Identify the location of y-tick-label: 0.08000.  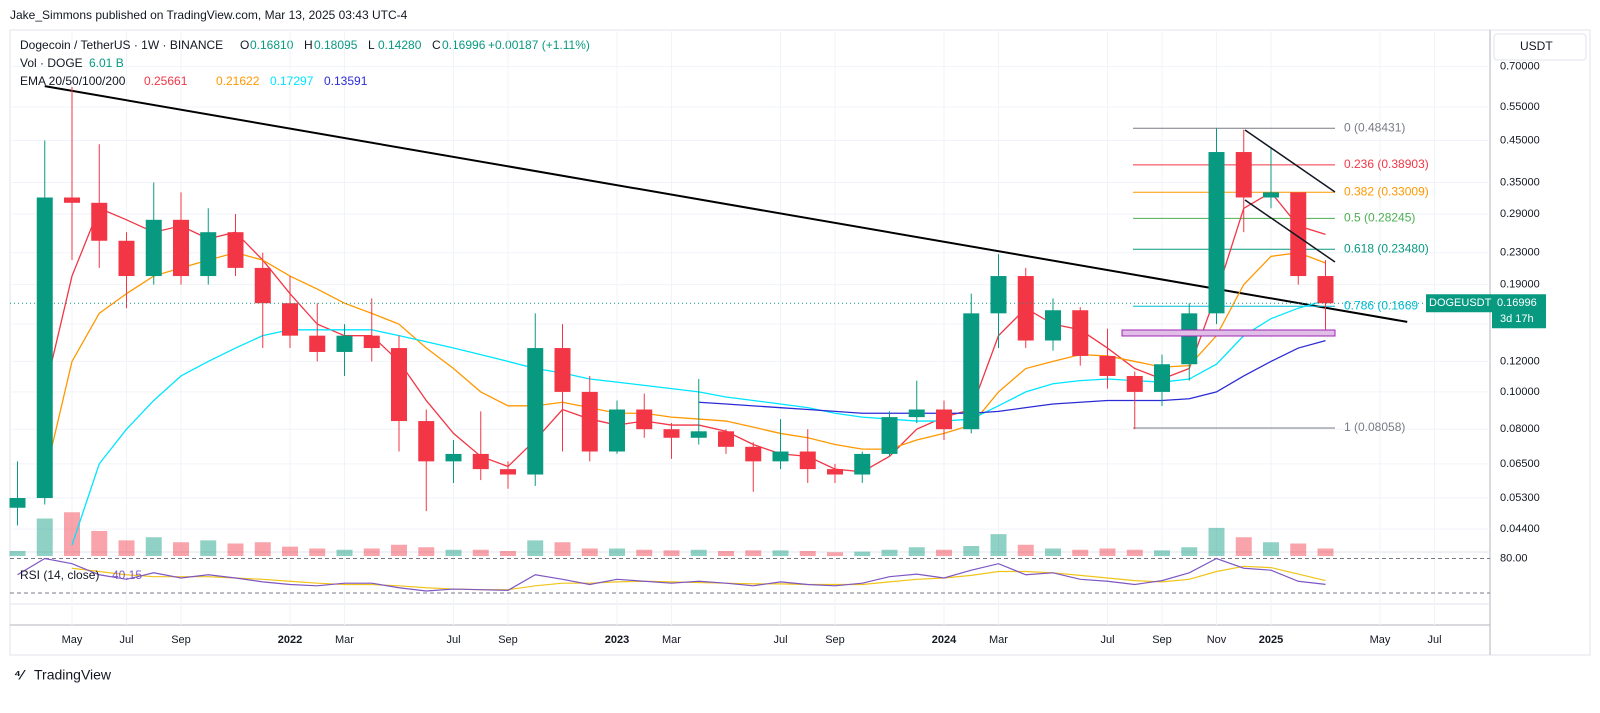
(1520, 429).